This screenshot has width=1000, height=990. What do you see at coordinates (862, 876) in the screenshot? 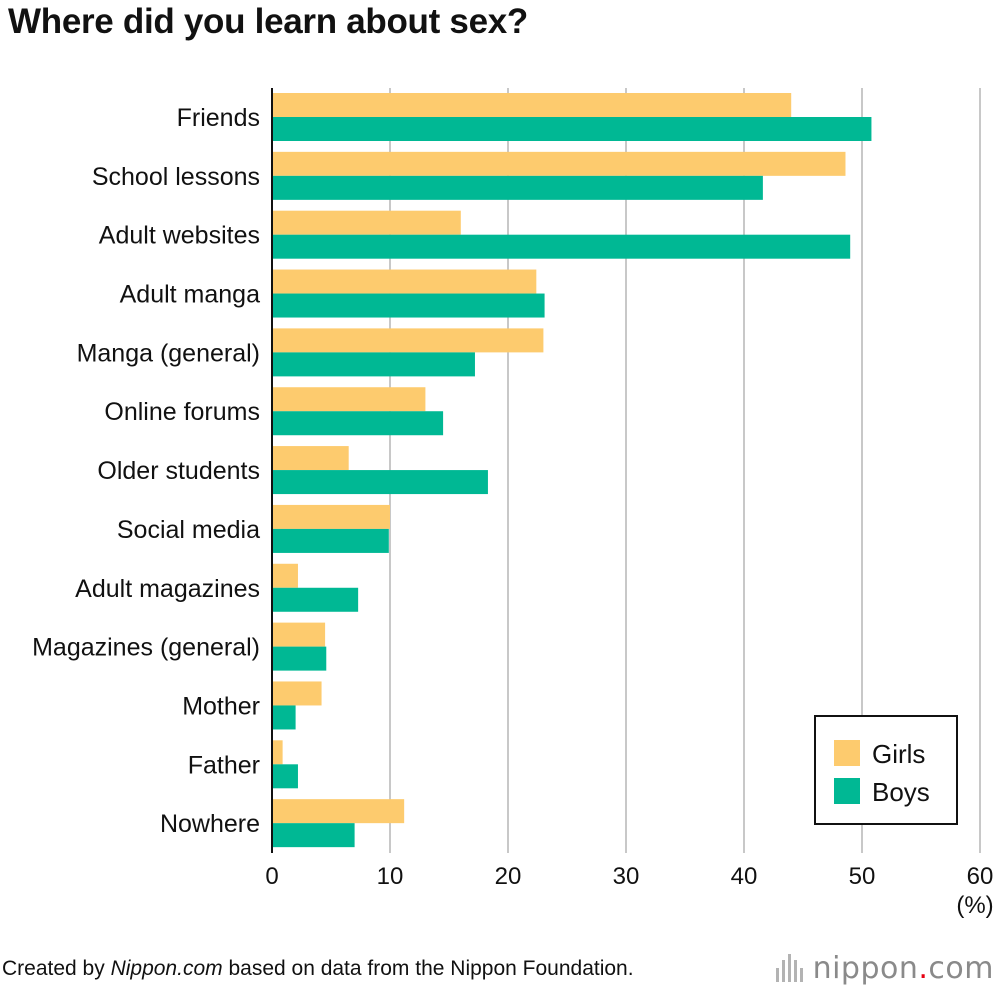
I see `x-tick-label: 50` at bounding box center [862, 876].